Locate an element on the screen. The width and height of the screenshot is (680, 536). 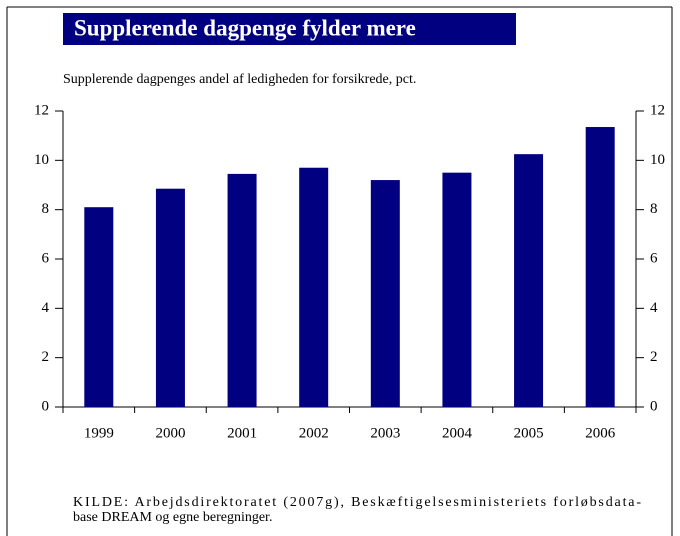
y-tick-label: 6 is located at coordinates (46, 258).